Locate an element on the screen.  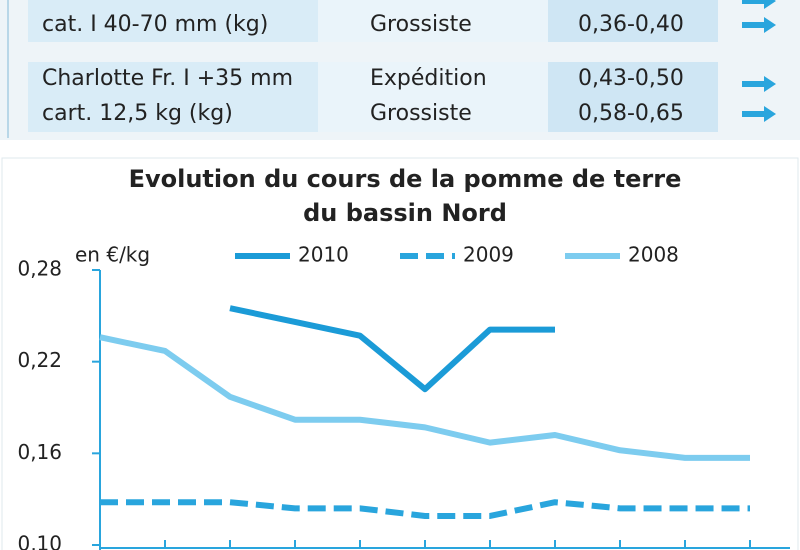
legend-label: 2009 is located at coordinates (488, 255).